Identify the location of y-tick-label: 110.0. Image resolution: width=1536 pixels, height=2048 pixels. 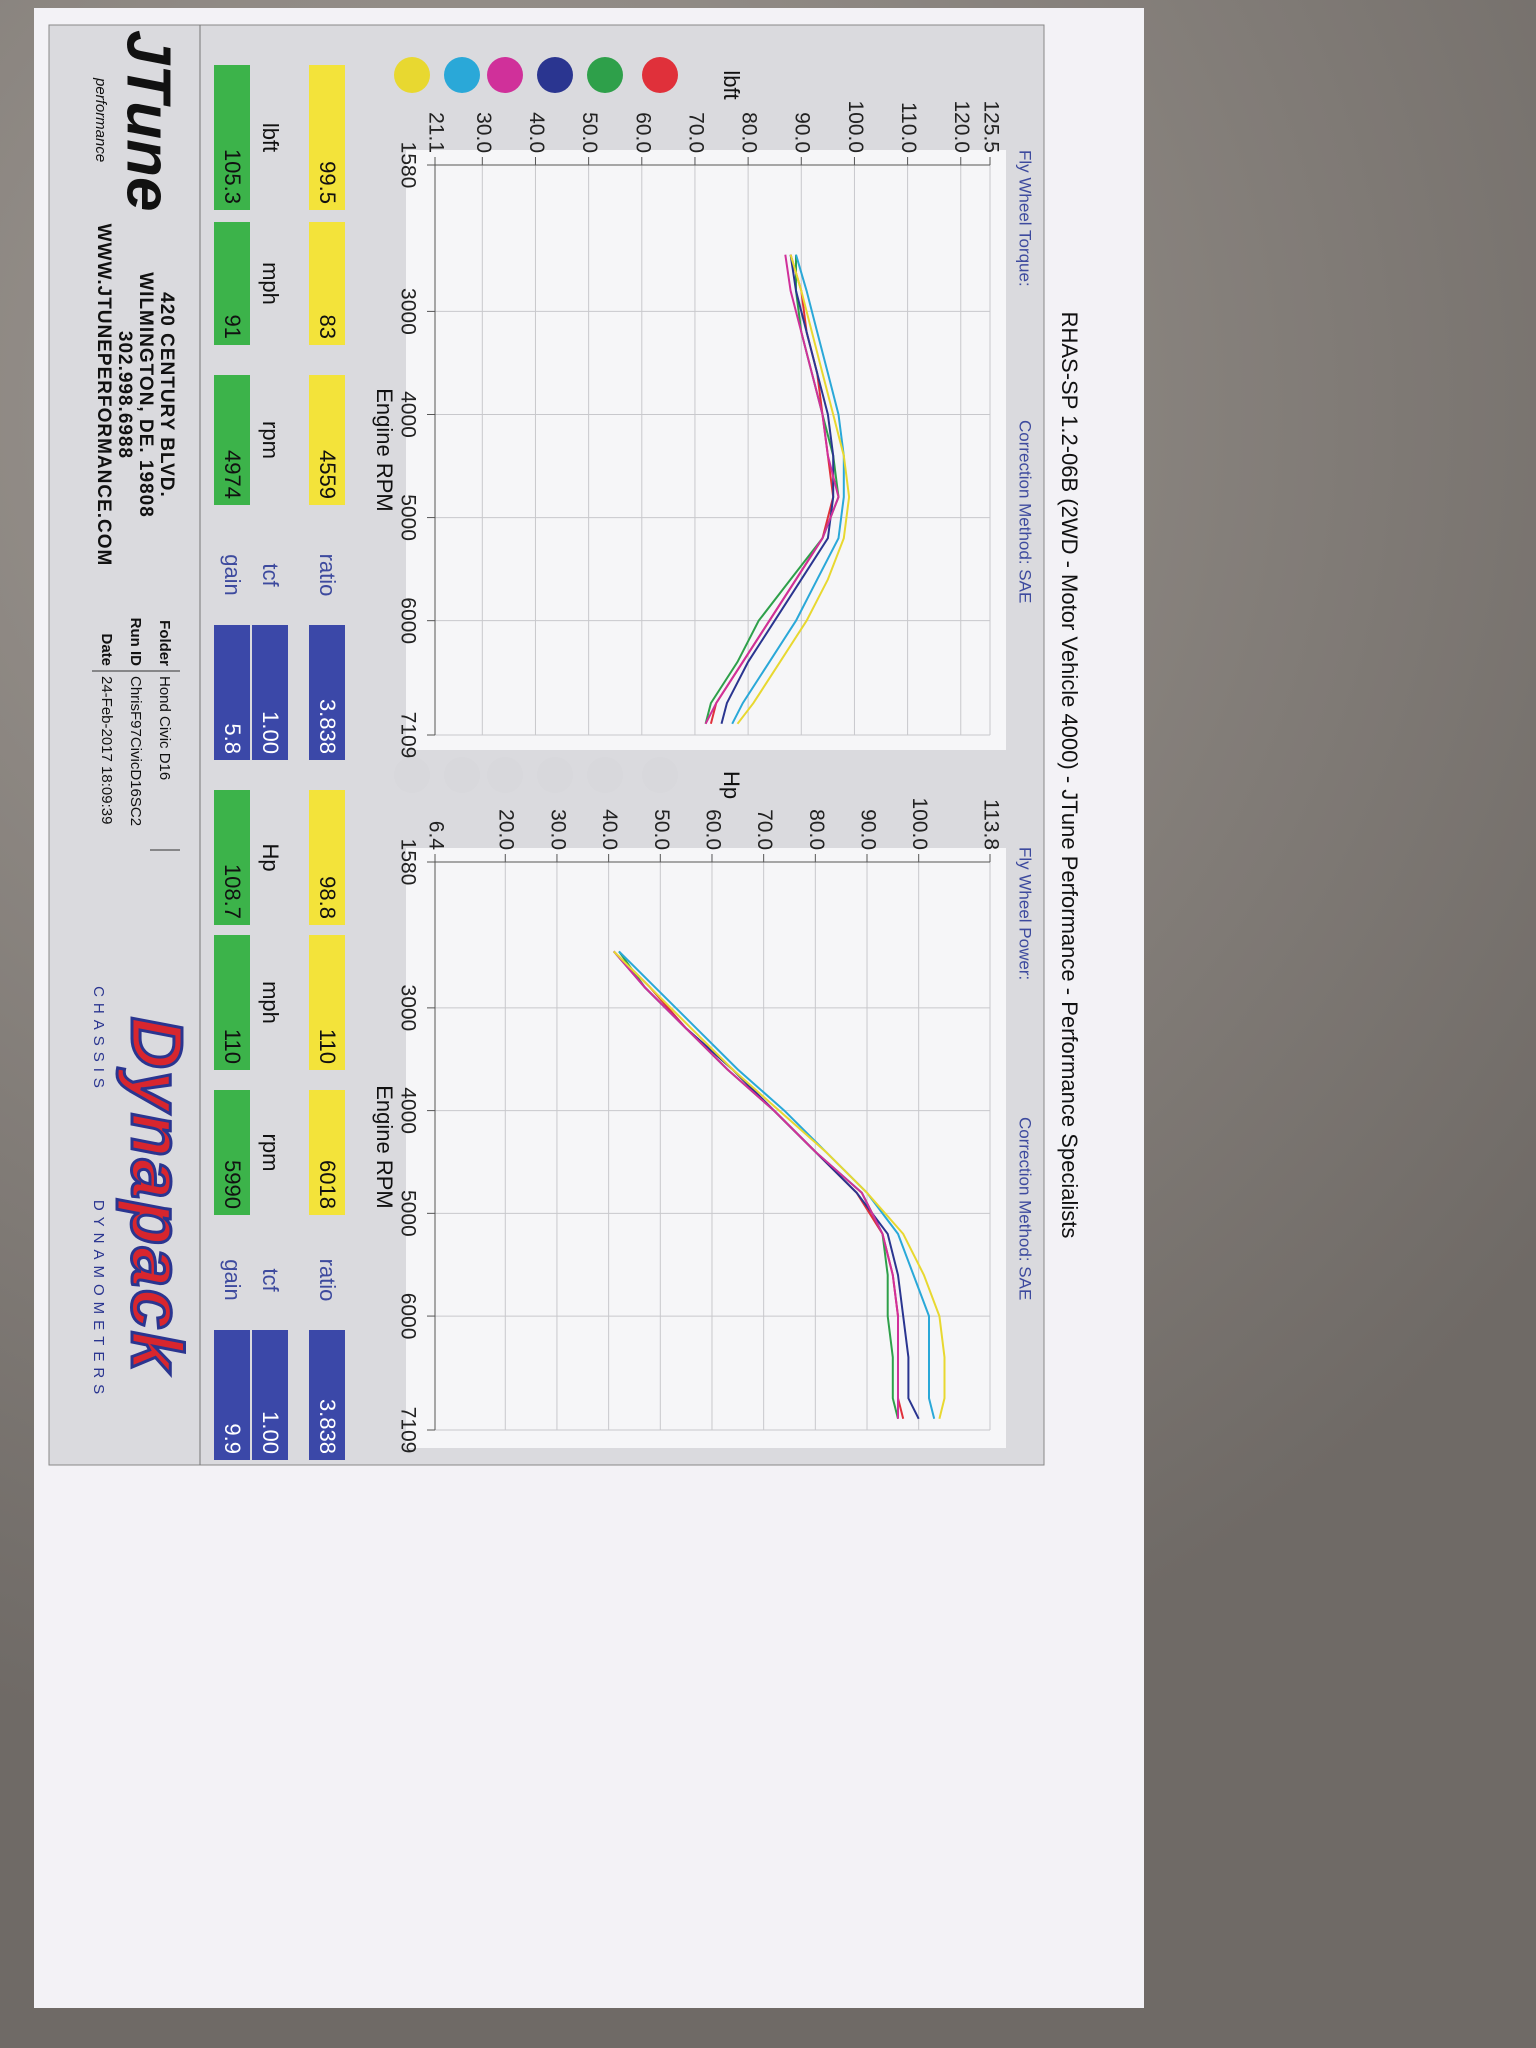
(908, 127).